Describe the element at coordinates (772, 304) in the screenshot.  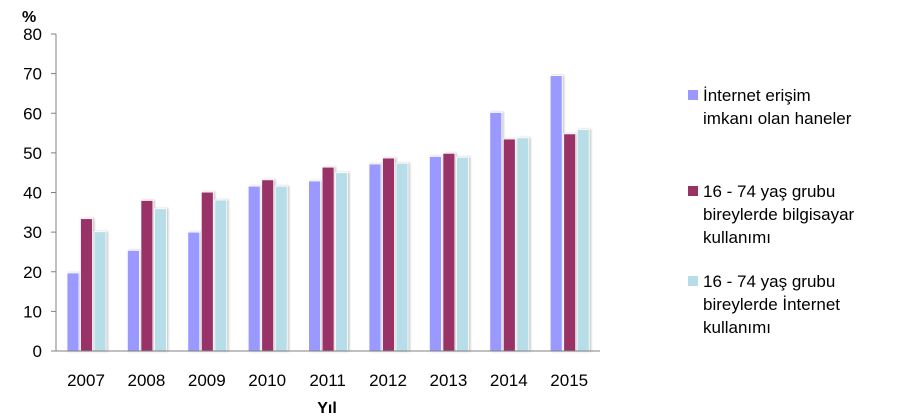
I see `legend-label: bireylerde İnternet` at that location.